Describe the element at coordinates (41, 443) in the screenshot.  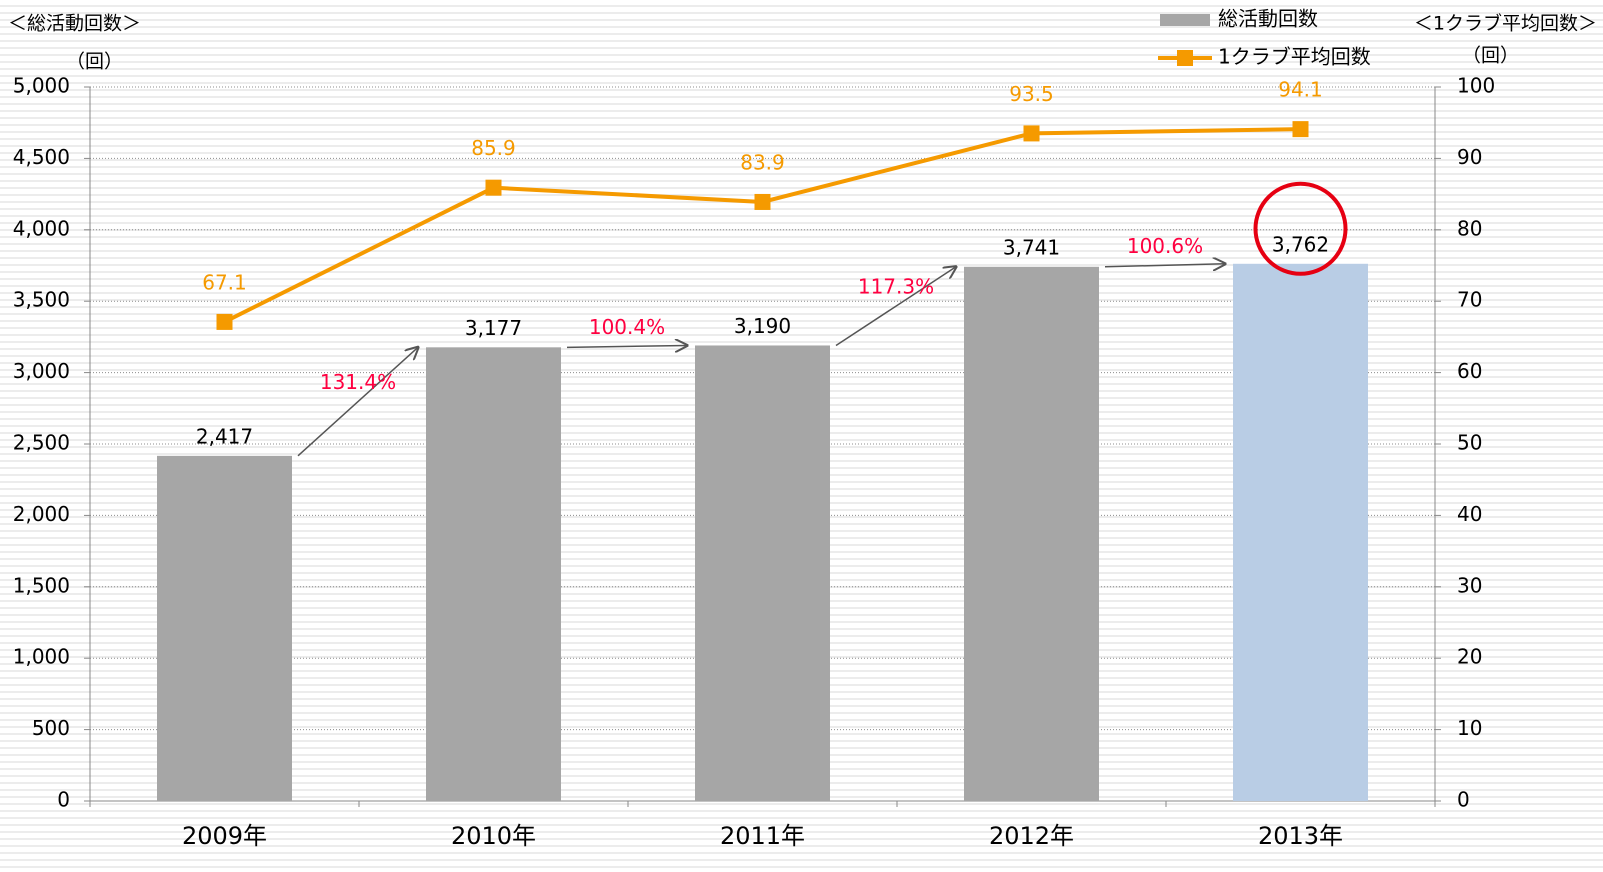
I see `y-tick-label: 2,500` at that location.